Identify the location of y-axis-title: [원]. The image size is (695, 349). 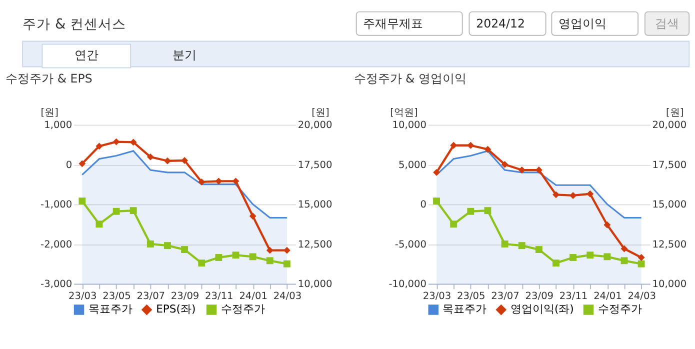
(49, 112).